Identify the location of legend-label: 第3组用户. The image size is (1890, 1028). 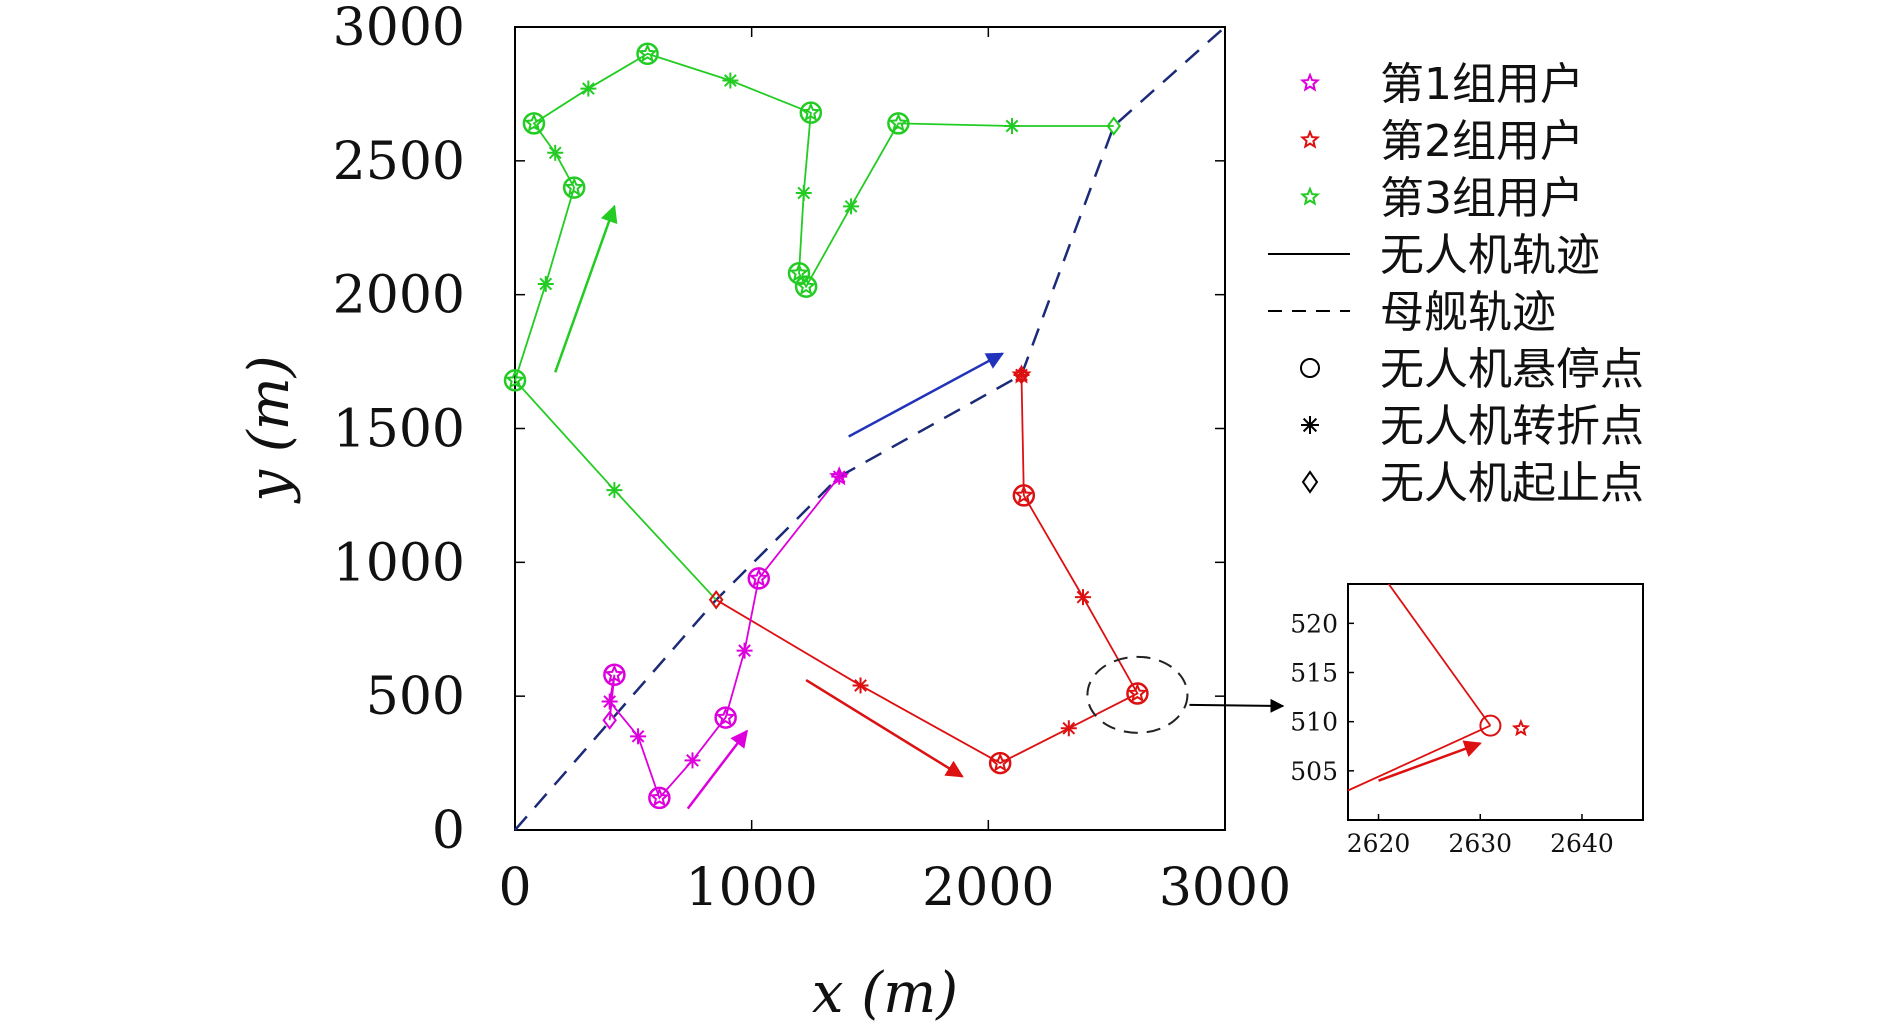
(1482, 198).